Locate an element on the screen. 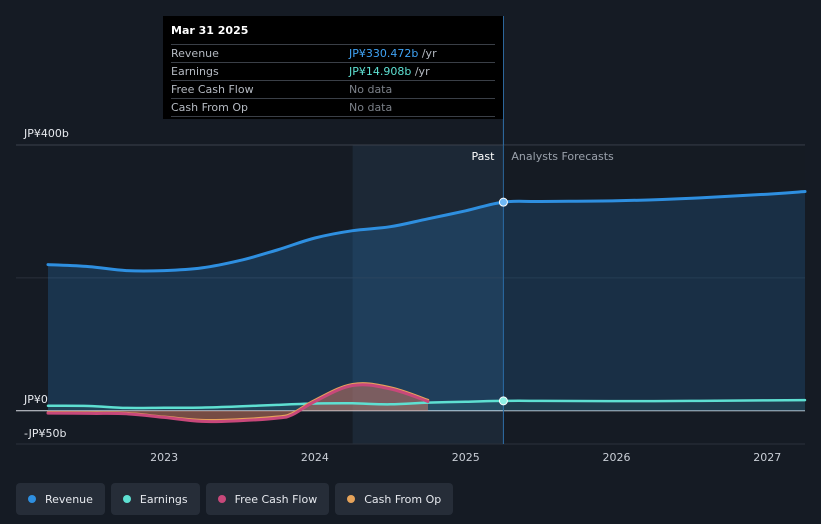  legend-item-revenue: Revenue is located at coordinates (60, 499).